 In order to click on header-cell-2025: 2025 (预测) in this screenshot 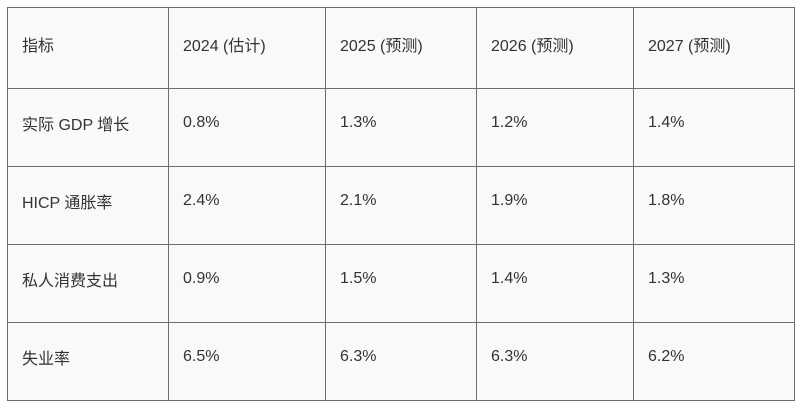, I will do `click(401, 48)`.